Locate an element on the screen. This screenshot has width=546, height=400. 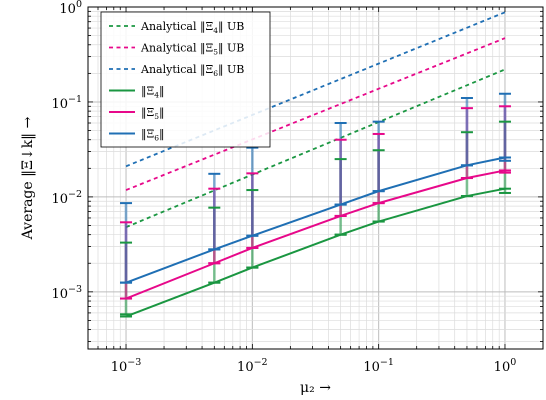
x-tick-label: 10⁻³ is located at coordinates (126, 366).